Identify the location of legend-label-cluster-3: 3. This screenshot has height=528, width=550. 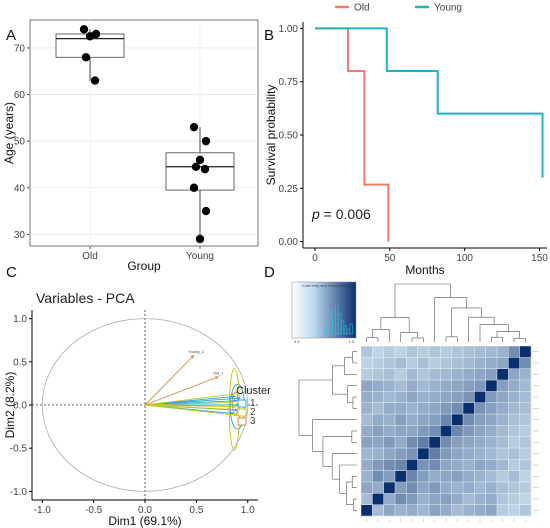
(253, 421).